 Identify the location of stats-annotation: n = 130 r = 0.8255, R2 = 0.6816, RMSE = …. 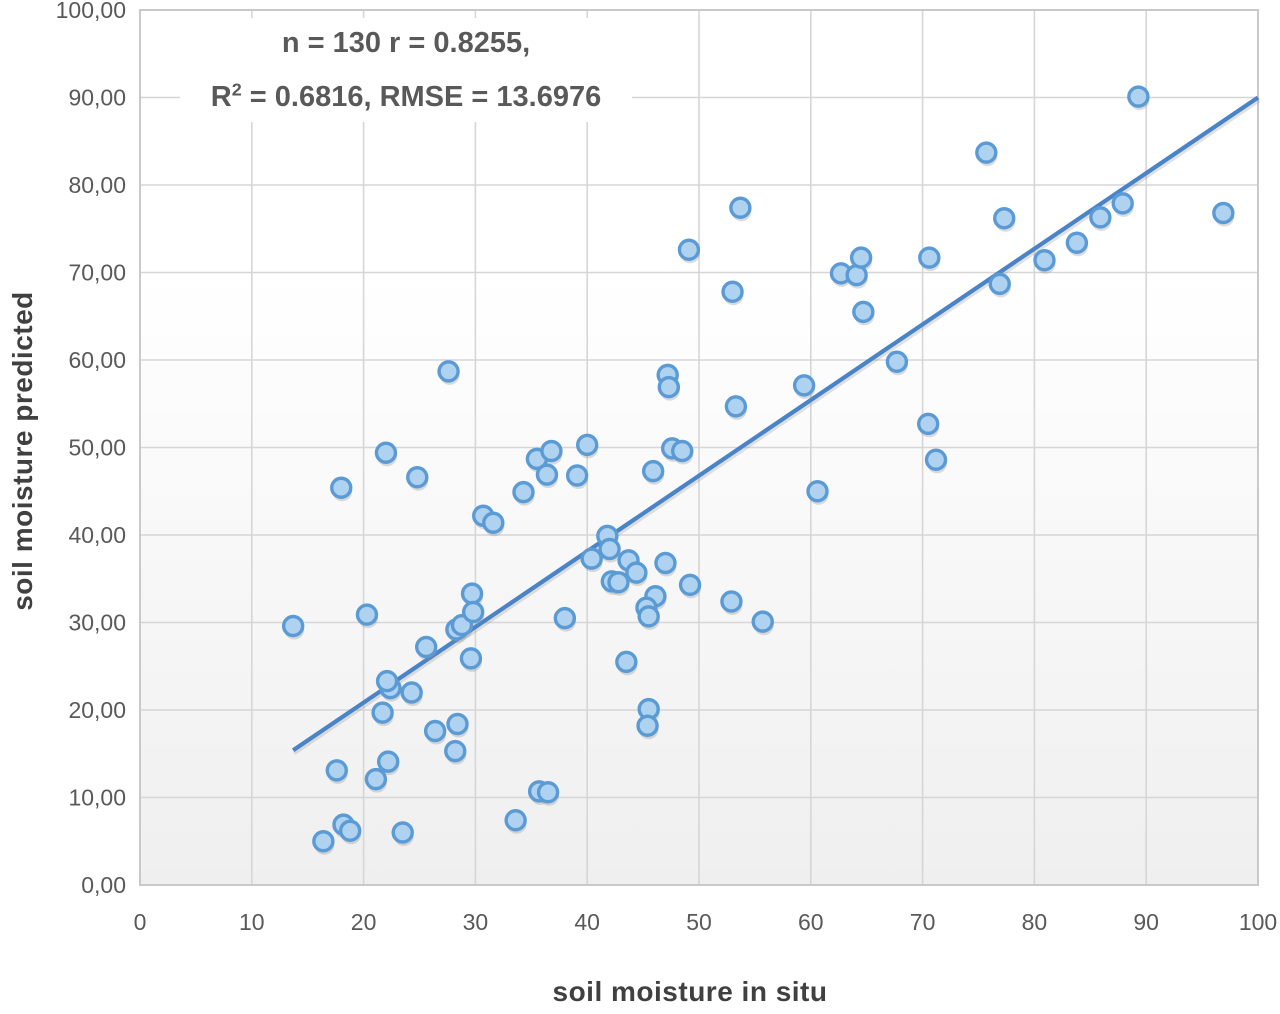
(406, 70).